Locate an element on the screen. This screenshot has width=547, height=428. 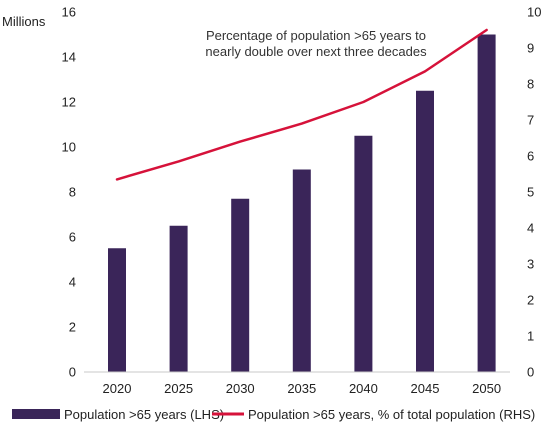
right-tick-label: 6 is located at coordinates (530, 156).